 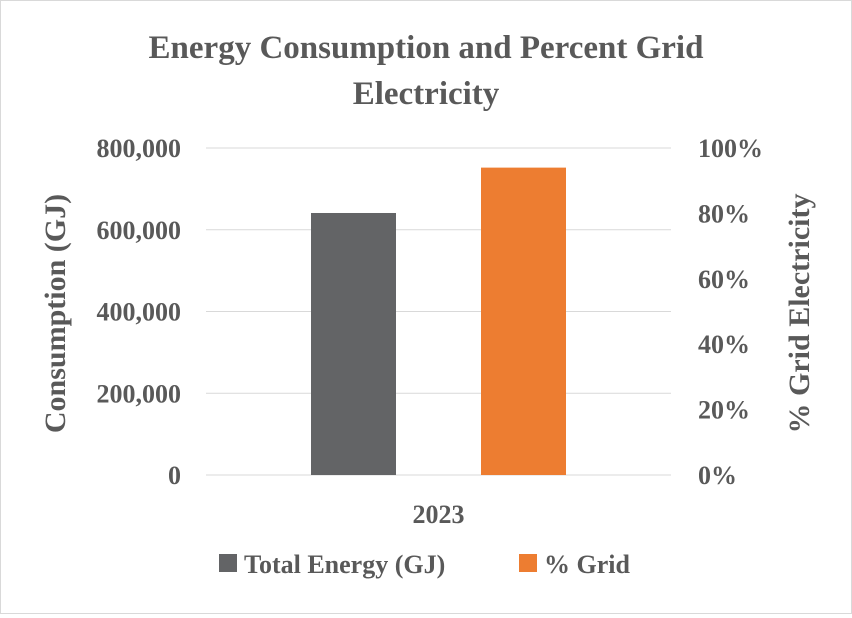 I want to click on legend-label: % Grid, so click(x=587, y=564).